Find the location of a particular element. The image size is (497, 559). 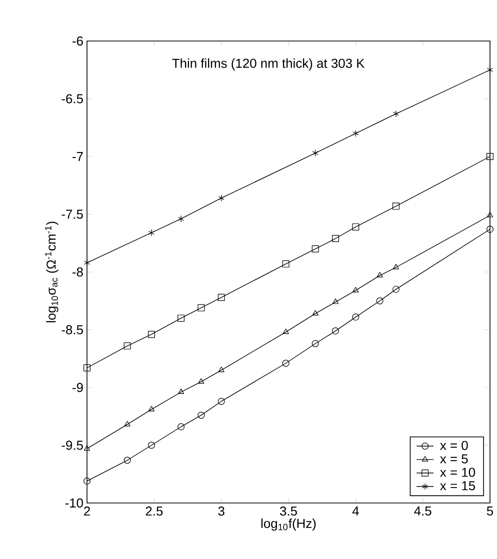

y-tick-label: -10 is located at coordinates (74, 503).